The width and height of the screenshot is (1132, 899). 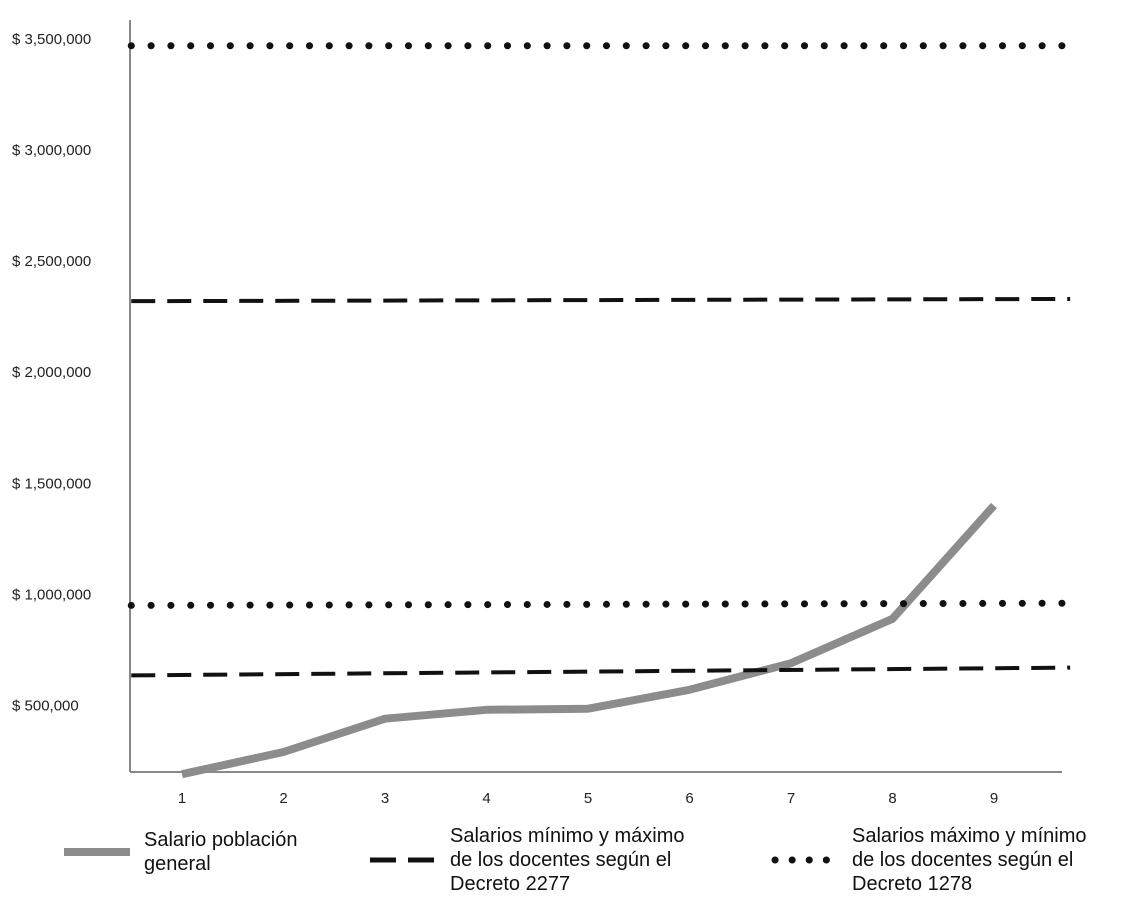 I want to click on y-tick-label: $ 1,500,000, so click(x=51, y=483).